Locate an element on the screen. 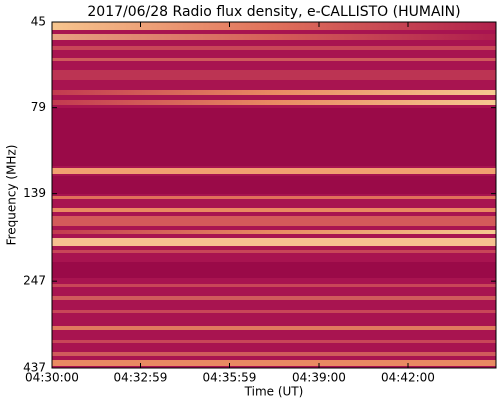  x-tick-label: 04:32:59 is located at coordinates (141, 378).